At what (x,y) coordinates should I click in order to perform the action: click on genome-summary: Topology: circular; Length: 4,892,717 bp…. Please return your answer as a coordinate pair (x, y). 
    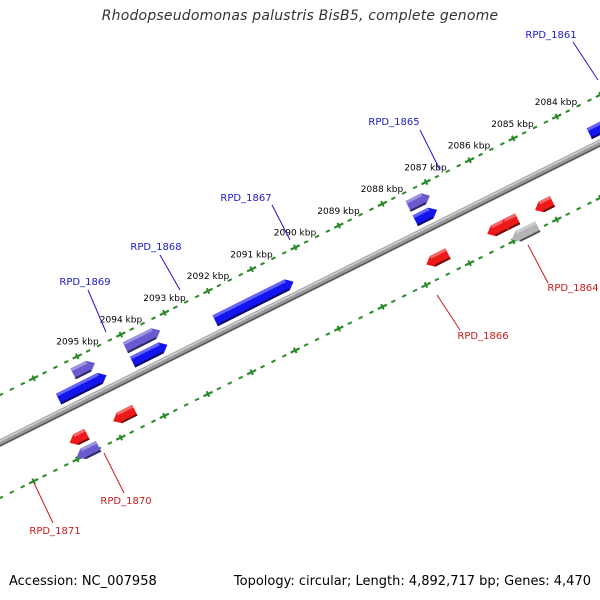
    Looking at the image, I should click on (412, 581).